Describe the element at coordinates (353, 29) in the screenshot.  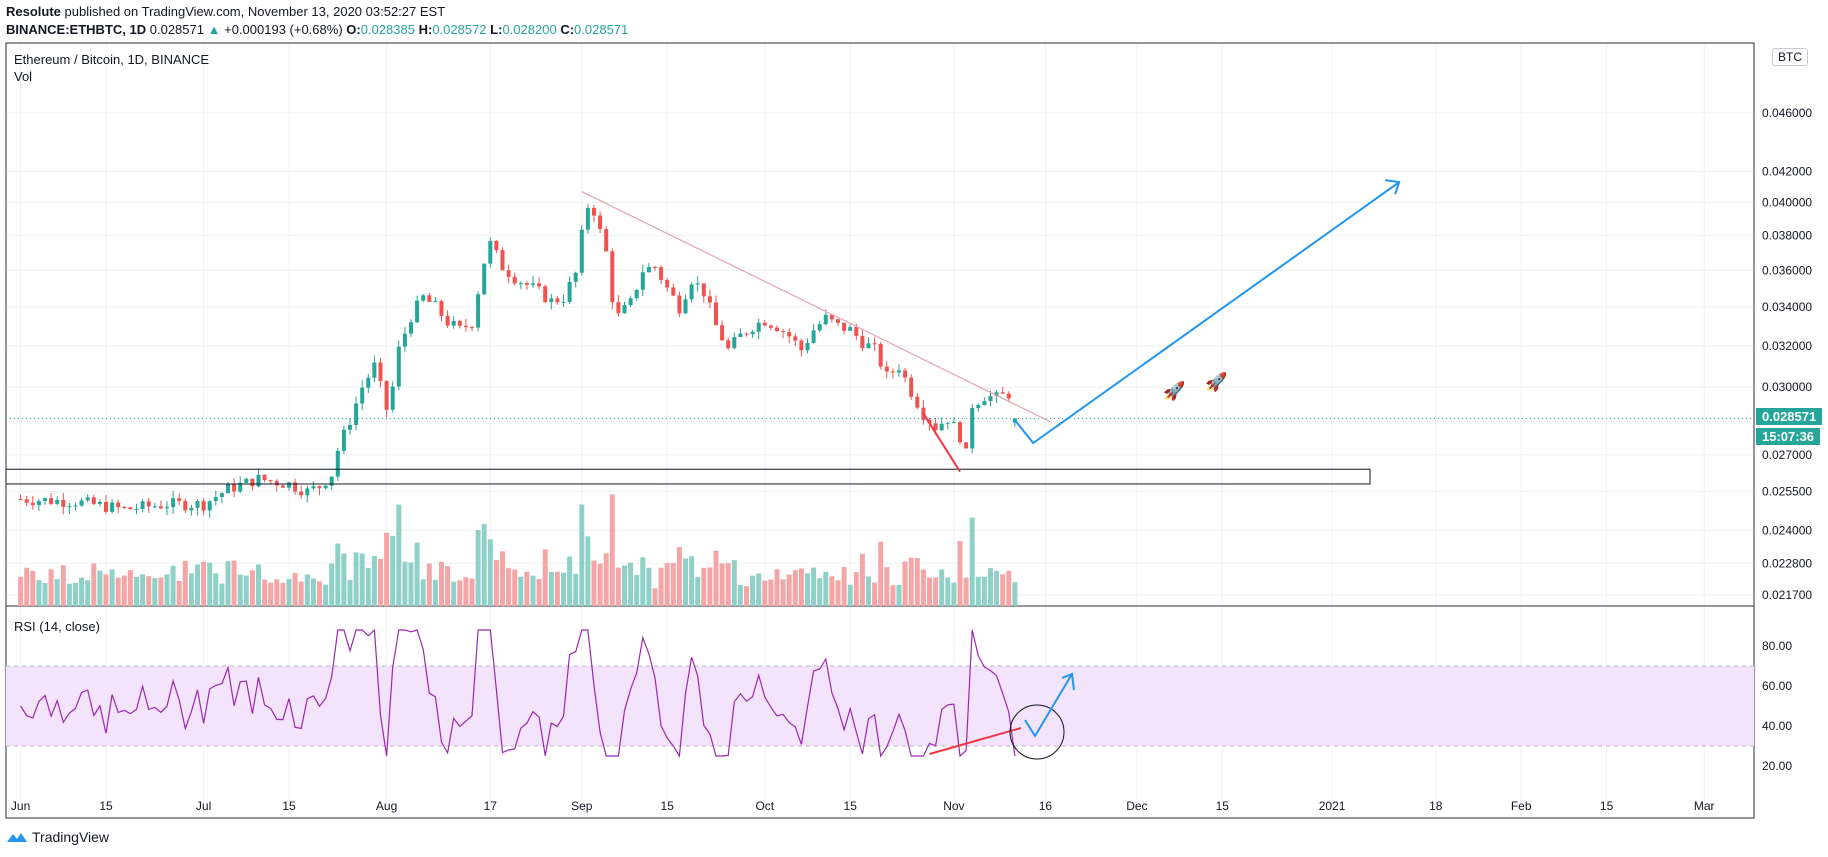
I see `open-label: O:` at that location.